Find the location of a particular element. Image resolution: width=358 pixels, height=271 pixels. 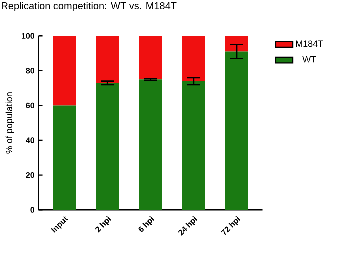

x-tick-label: 24 hpi is located at coordinates (188, 226).